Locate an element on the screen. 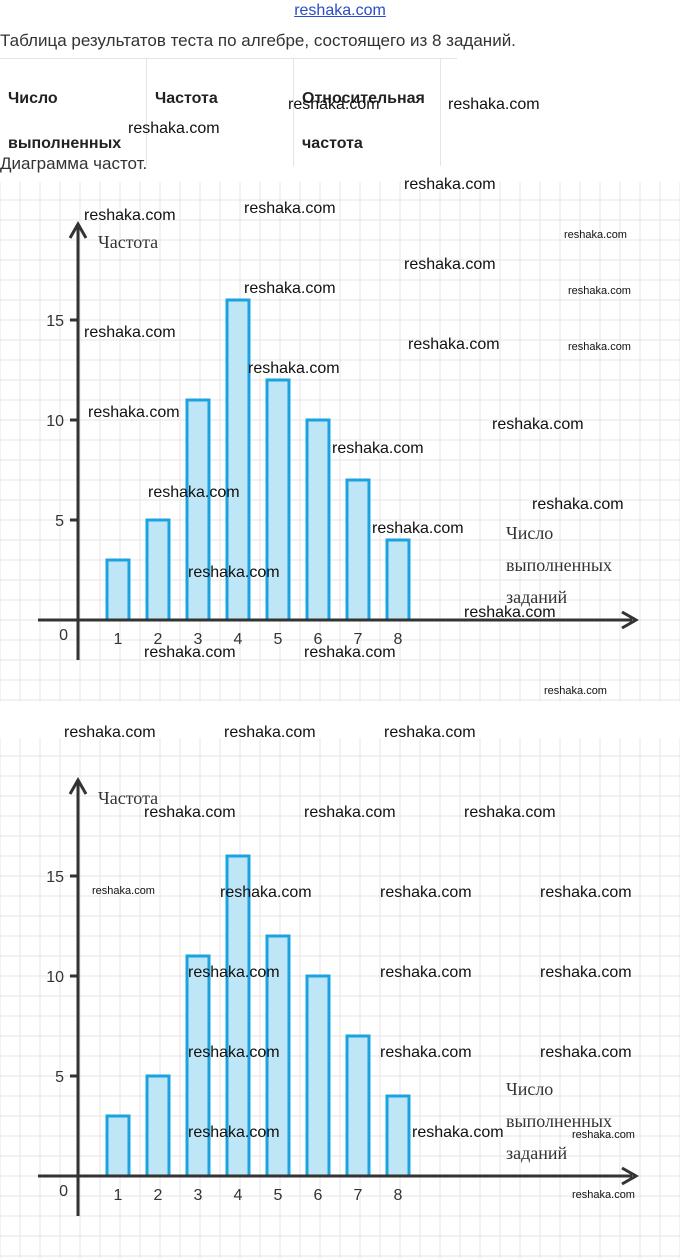 The image size is (680, 1258). table-header-cell: Относительная частота is located at coordinates (367, 112).